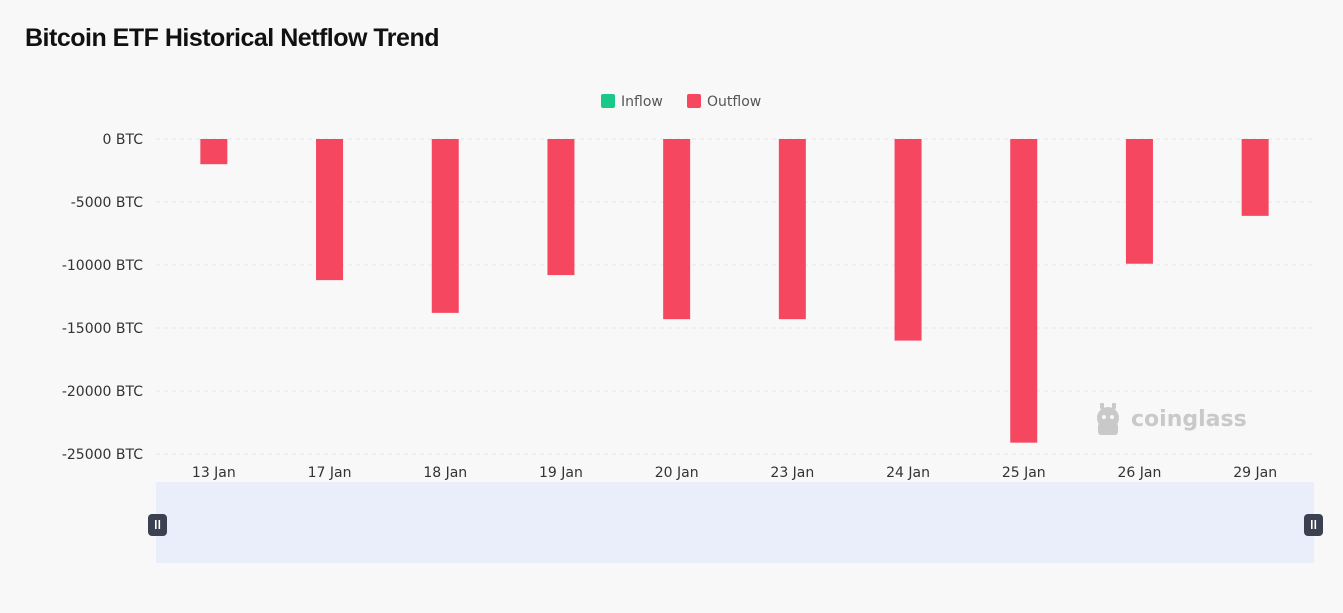 The width and height of the screenshot is (1343, 613). I want to click on watermark: coinglass, so click(1172, 419).